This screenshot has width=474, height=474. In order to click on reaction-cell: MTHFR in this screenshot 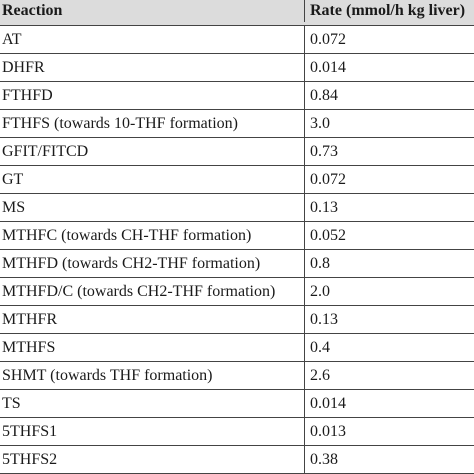, I will do `click(152, 319)`.